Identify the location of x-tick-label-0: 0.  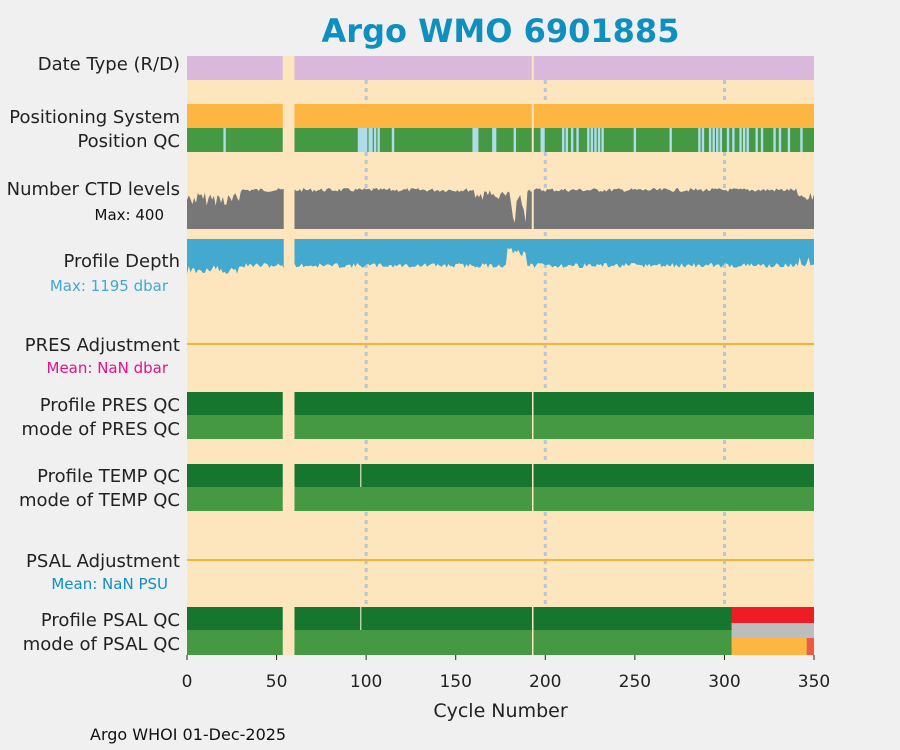
(187, 682).